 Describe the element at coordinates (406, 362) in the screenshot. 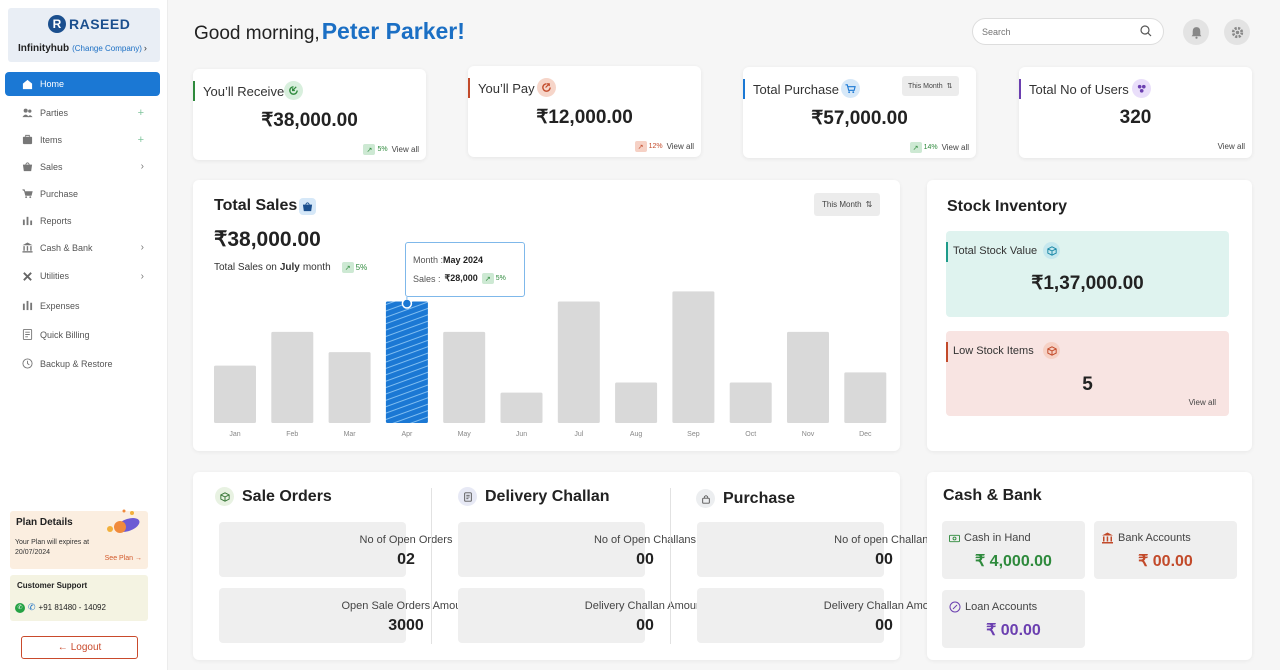

I see `chart-bar-apr` at that location.